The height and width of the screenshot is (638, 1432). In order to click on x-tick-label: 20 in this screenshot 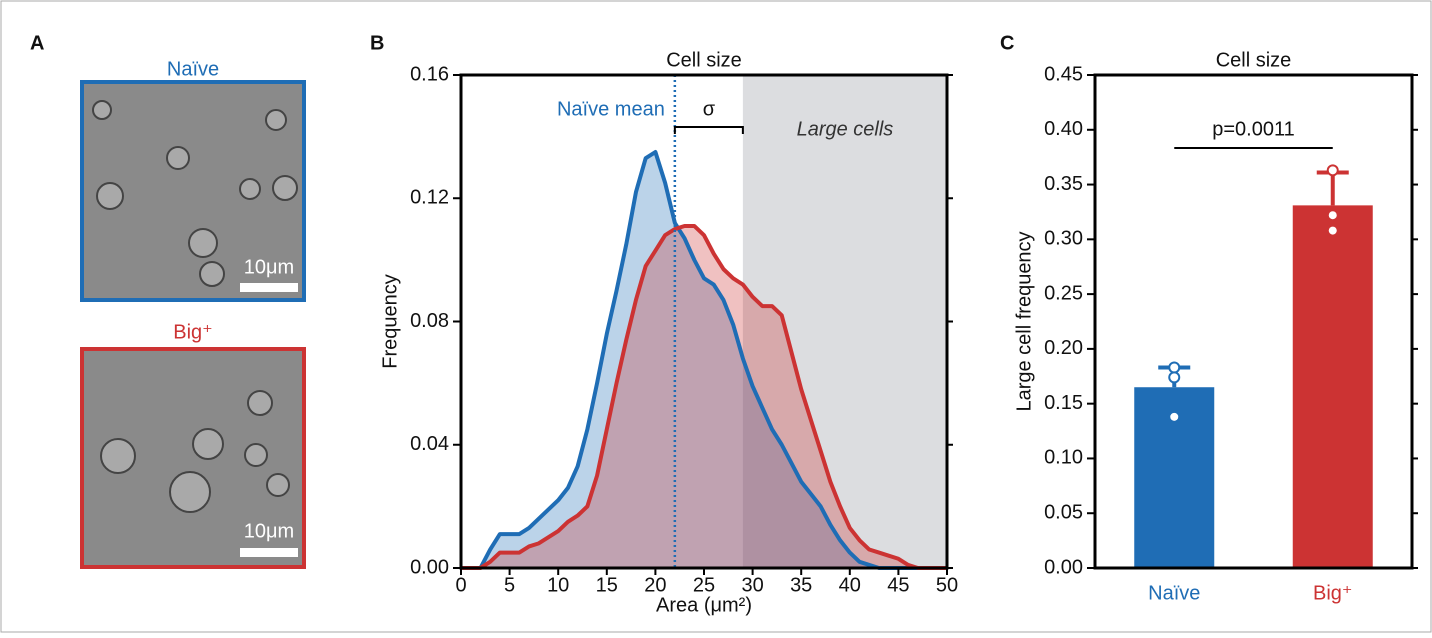, I will do `click(655, 585)`.